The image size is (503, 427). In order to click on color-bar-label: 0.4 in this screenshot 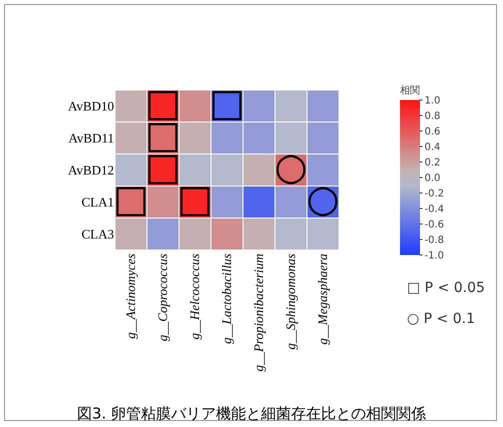, I will do `click(432, 148)`.